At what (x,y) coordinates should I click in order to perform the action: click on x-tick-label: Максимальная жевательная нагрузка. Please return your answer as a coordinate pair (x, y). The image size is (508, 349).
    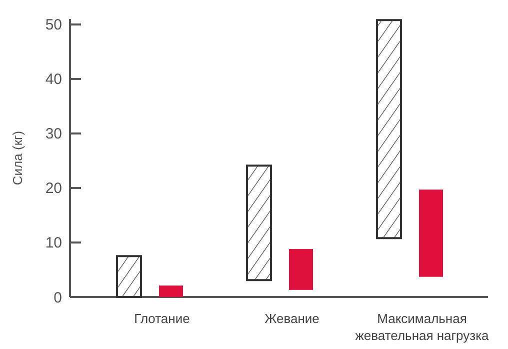
    Looking at the image, I should click on (422, 327).